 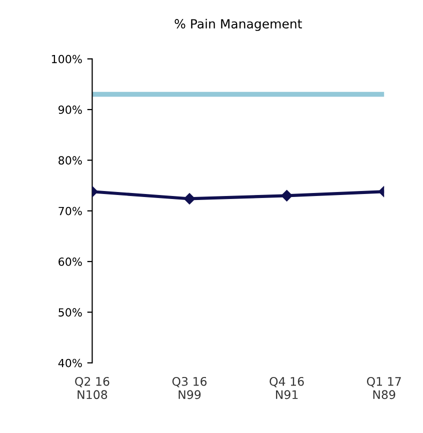 I want to click on y-tick-label: 50%, so click(x=70, y=312).